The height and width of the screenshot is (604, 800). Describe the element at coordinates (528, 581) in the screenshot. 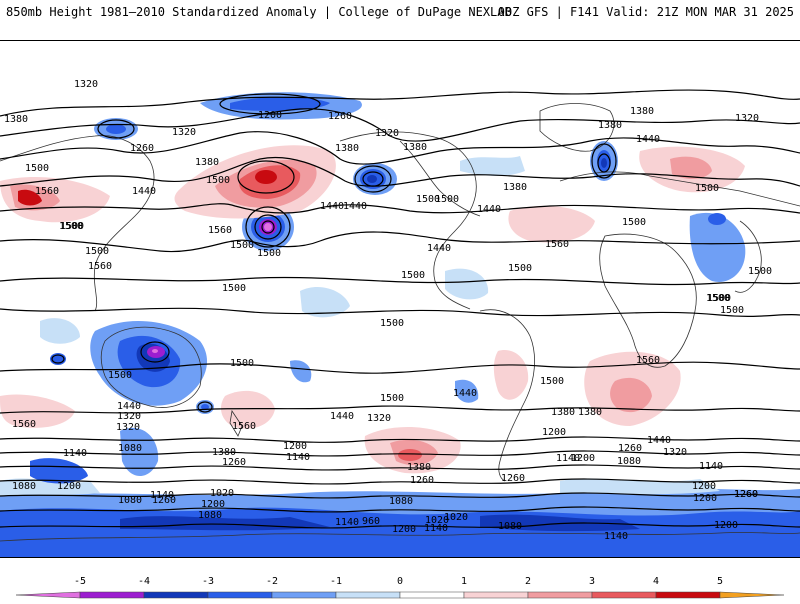

I see `colorbar-tick-label: 2` at that location.